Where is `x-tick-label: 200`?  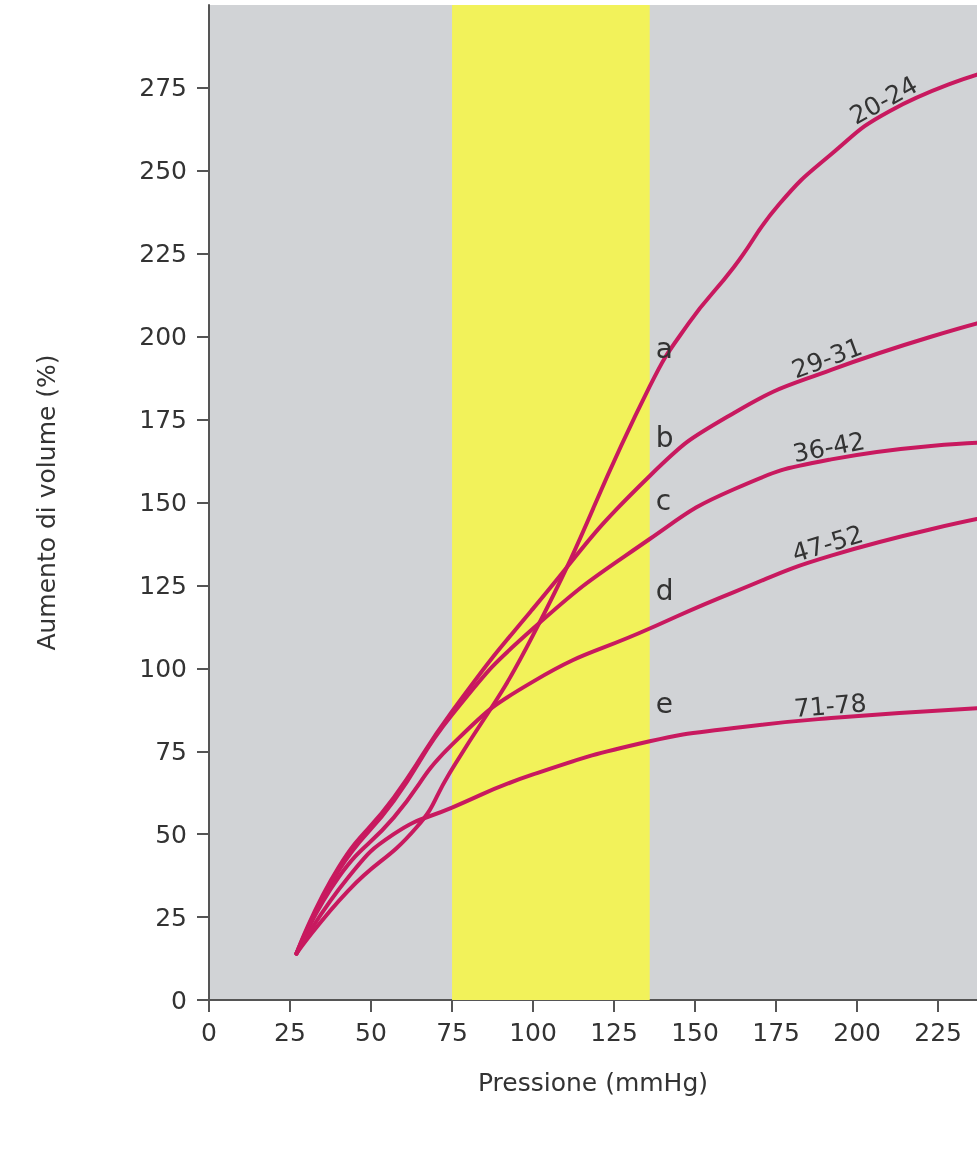
x-tick-label: 200 is located at coordinates (857, 1032).